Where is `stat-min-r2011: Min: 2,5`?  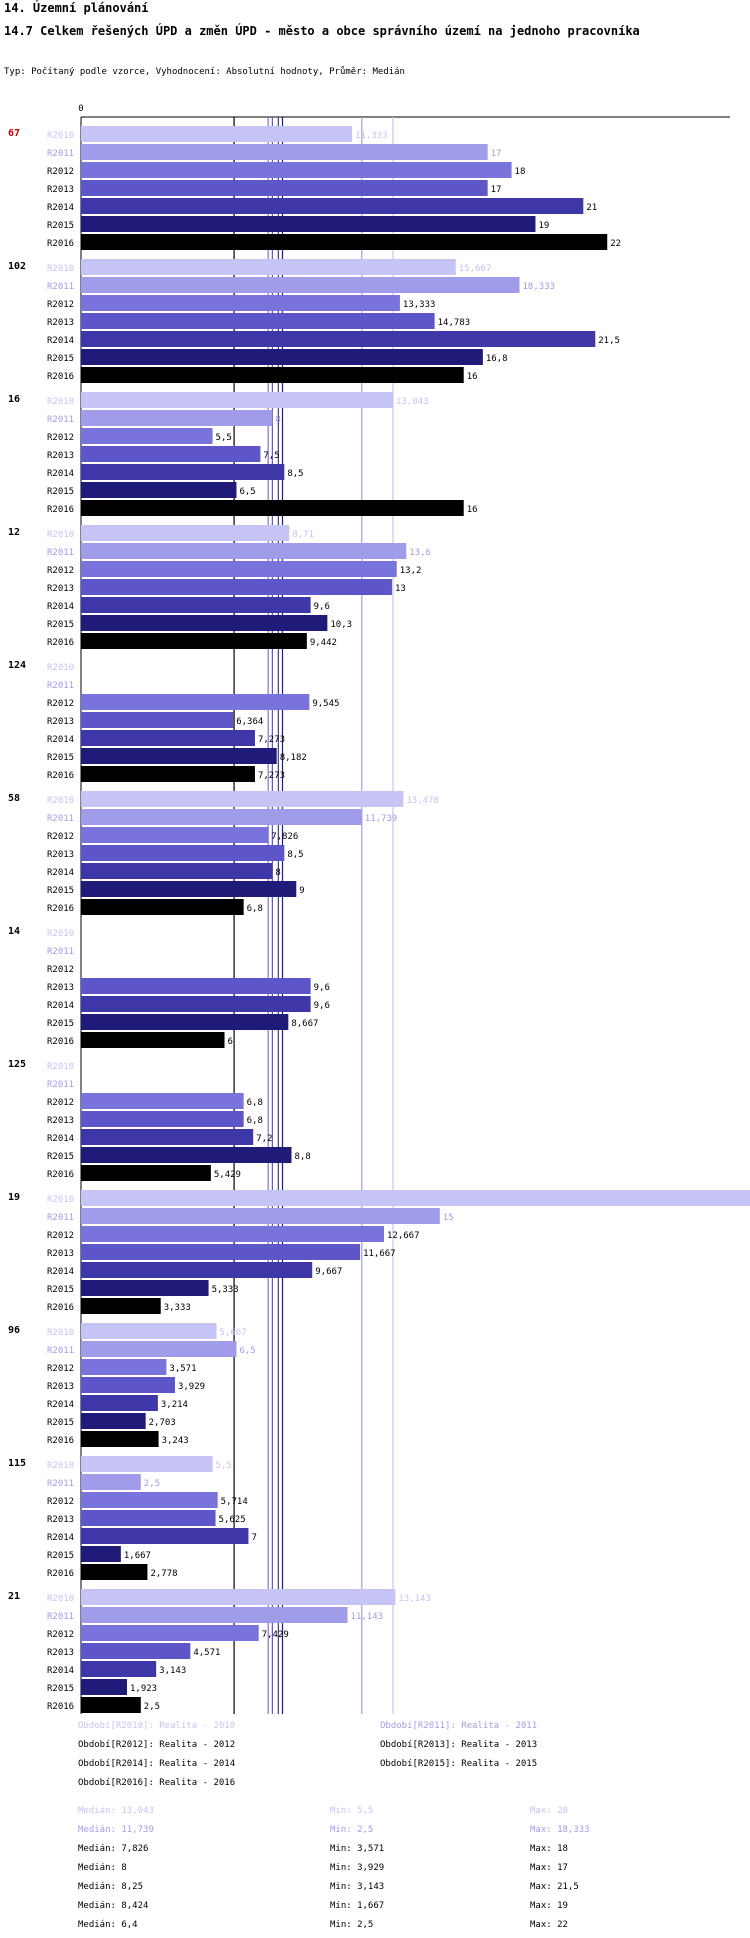 stat-min-r2011: Min: 2,5 is located at coordinates (352, 1830).